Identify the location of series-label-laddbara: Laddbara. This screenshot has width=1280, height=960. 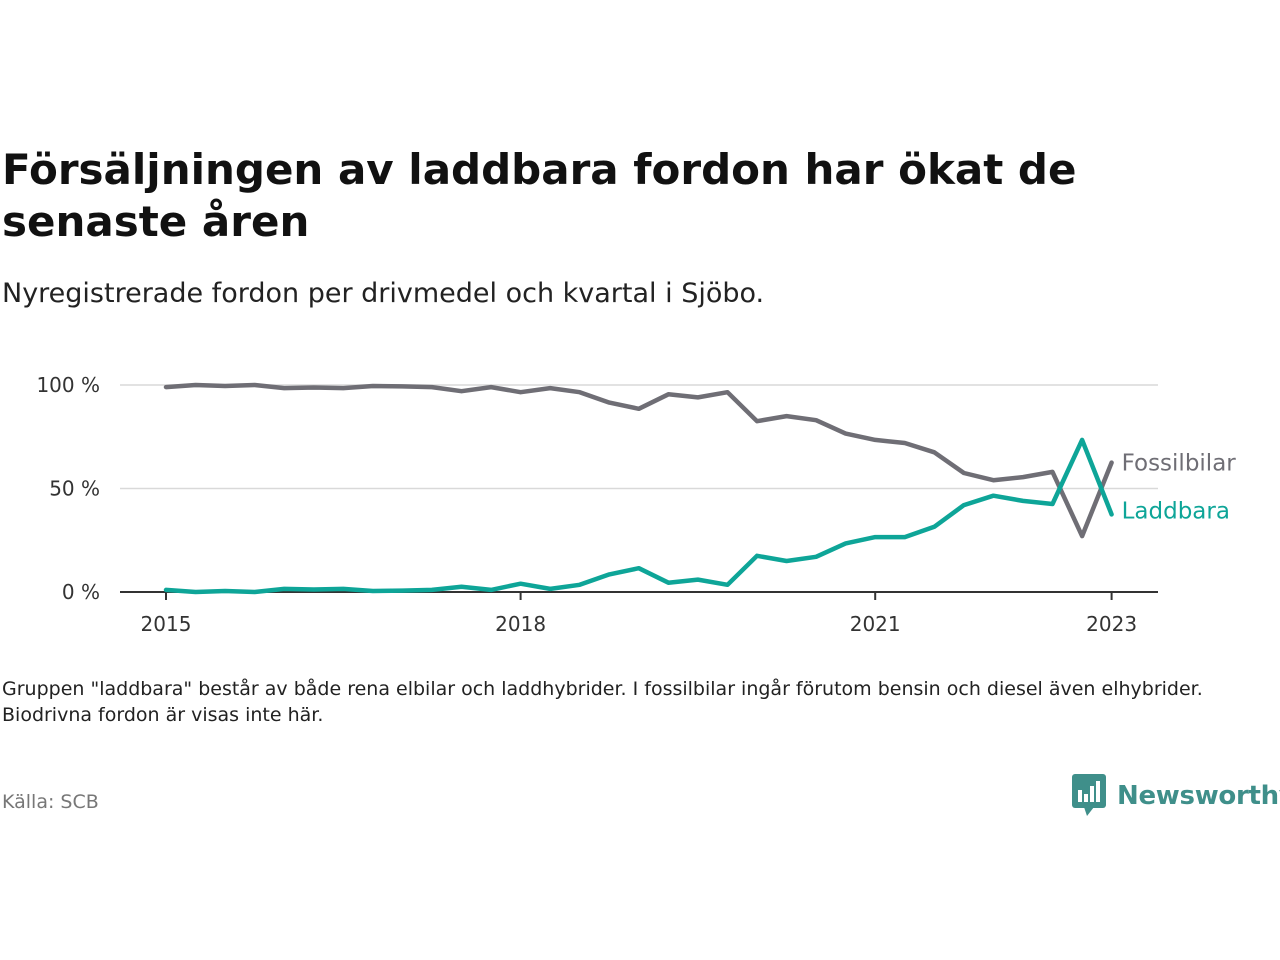
(1176, 511).